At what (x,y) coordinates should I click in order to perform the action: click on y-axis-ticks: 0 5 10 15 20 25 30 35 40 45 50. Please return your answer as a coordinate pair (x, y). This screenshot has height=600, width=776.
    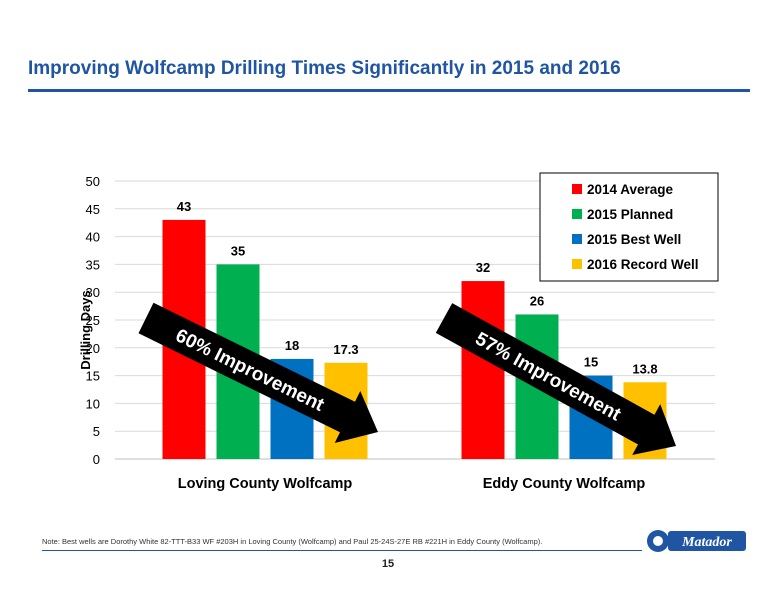
    Looking at the image, I should click on (93, 320).